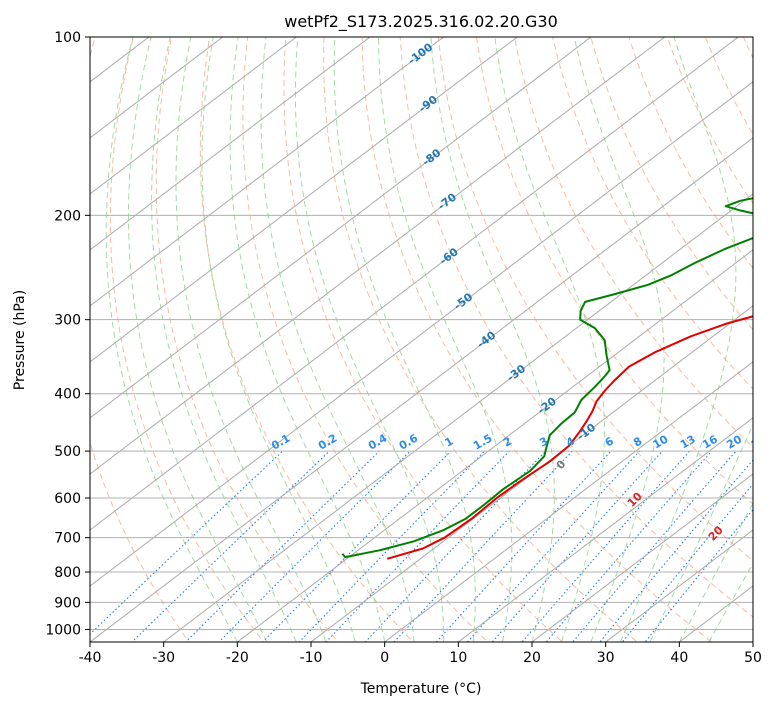  What do you see at coordinates (67, 334) in the screenshot?
I see `y-axis: 100 200 300 400 500 600 700 800 900 1000` at bounding box center [67, 334].